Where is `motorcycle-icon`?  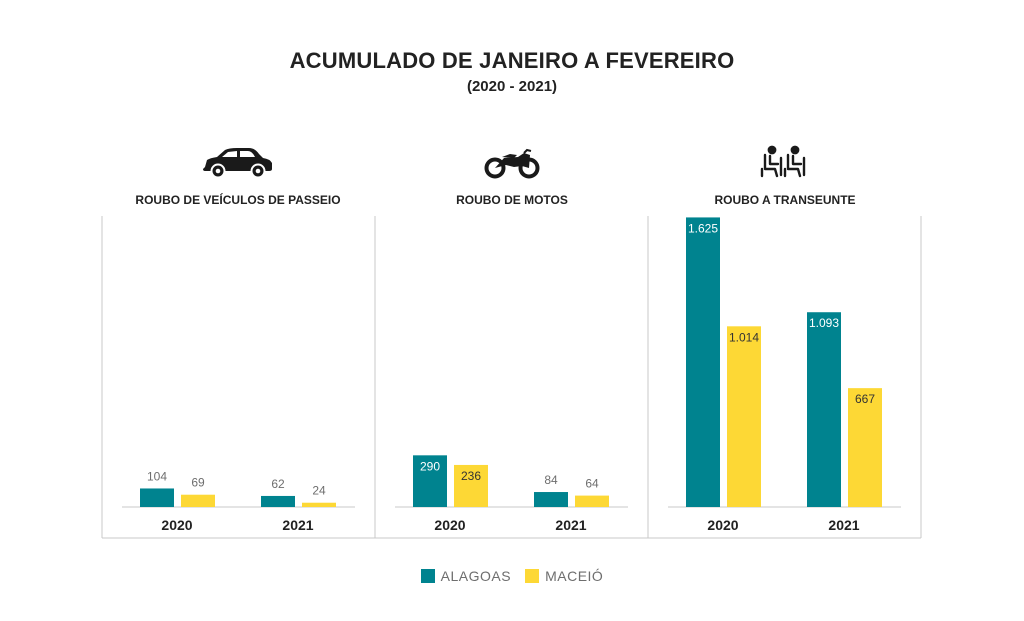
motorcycle-icon is located at coordinates (512, 163).